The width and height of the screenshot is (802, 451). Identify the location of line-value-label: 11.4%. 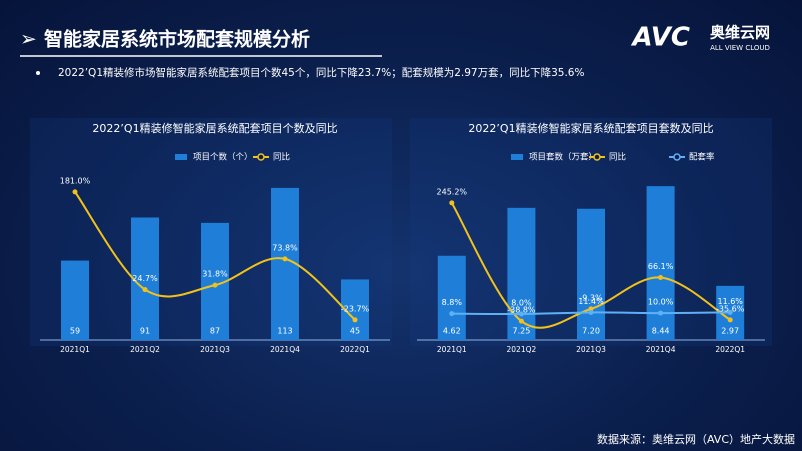
(591, 301).